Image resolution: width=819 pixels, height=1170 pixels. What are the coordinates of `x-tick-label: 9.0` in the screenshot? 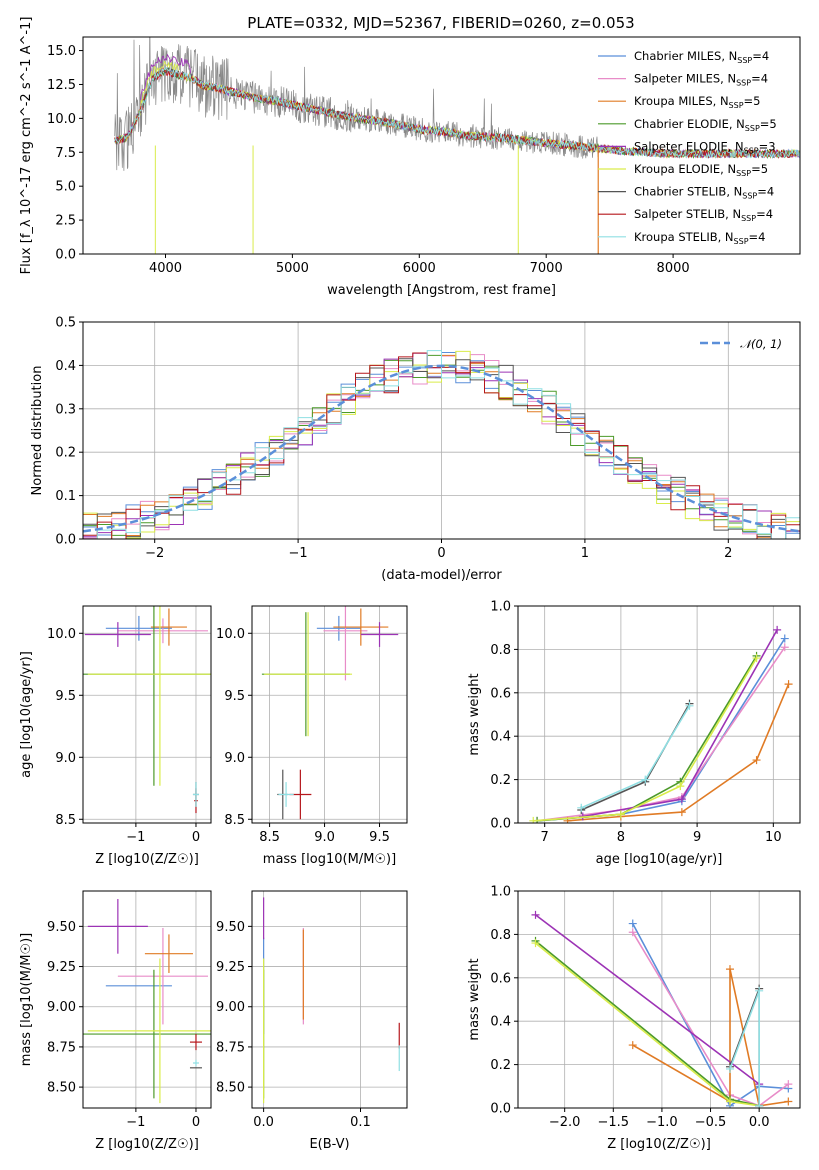 It's located at (324, 837).